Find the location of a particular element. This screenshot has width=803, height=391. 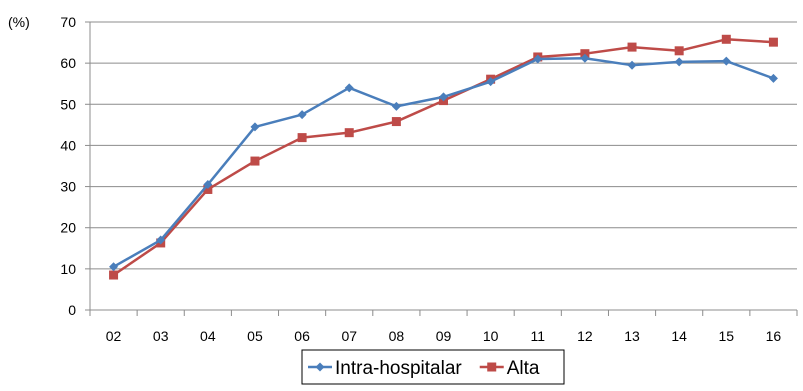

x-tick-label: 10 is located at coordinates (491, 336).